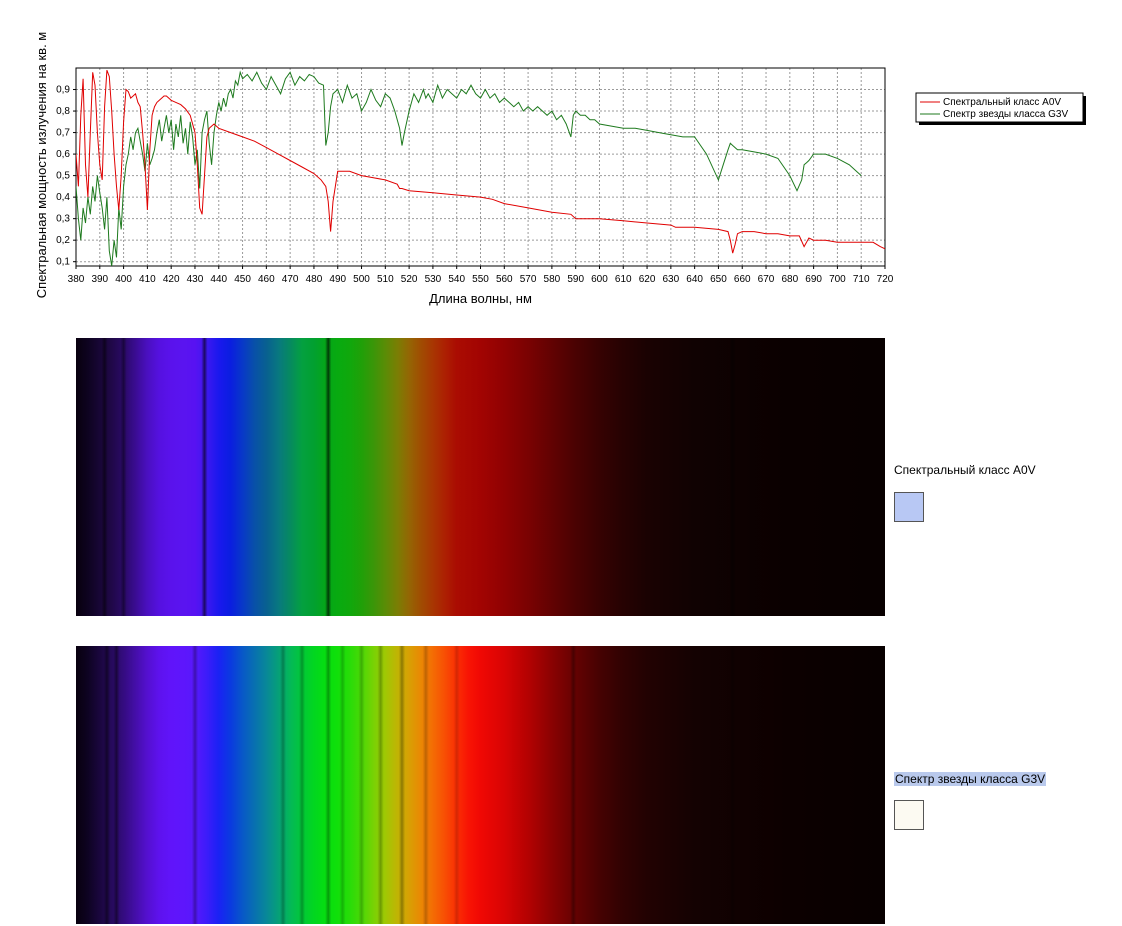 Image resolution: width=1122 pixels, height=926 pixels. What do you see at coordinates (99, 279) in the screenshot?
I see `x-tick-label: 390` at bounding box center [99, 279].